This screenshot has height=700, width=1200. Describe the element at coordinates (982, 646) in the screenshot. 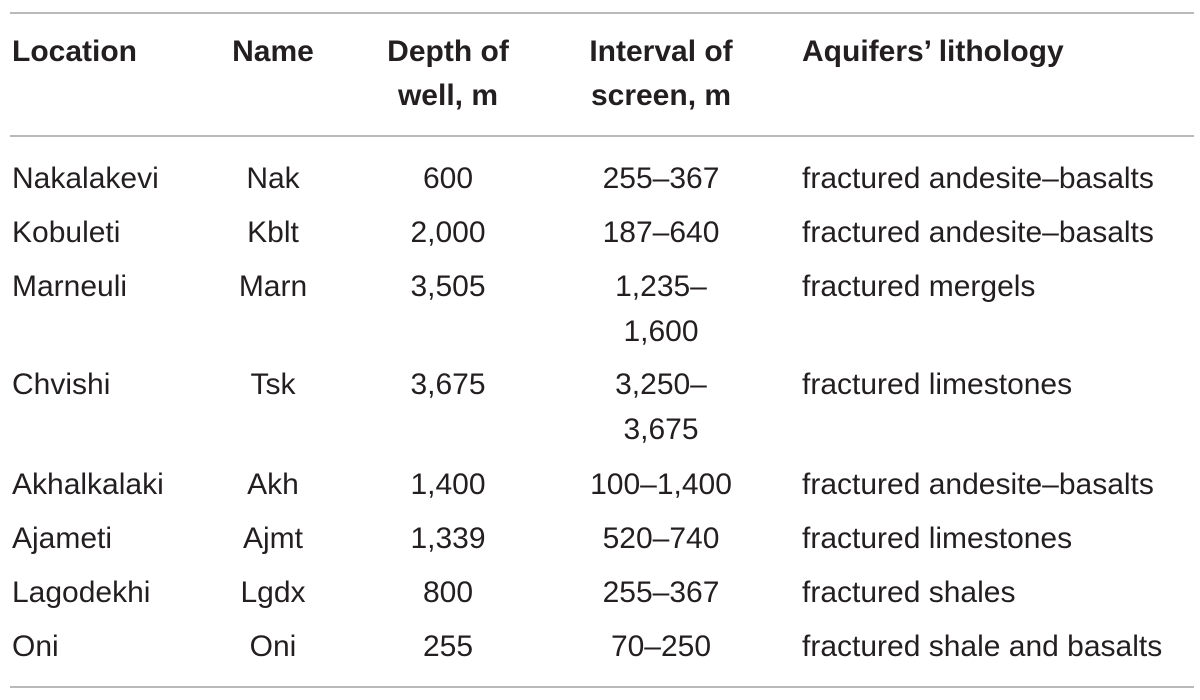

I see `row-7-lithology: fractured shale and basalts` at that location.